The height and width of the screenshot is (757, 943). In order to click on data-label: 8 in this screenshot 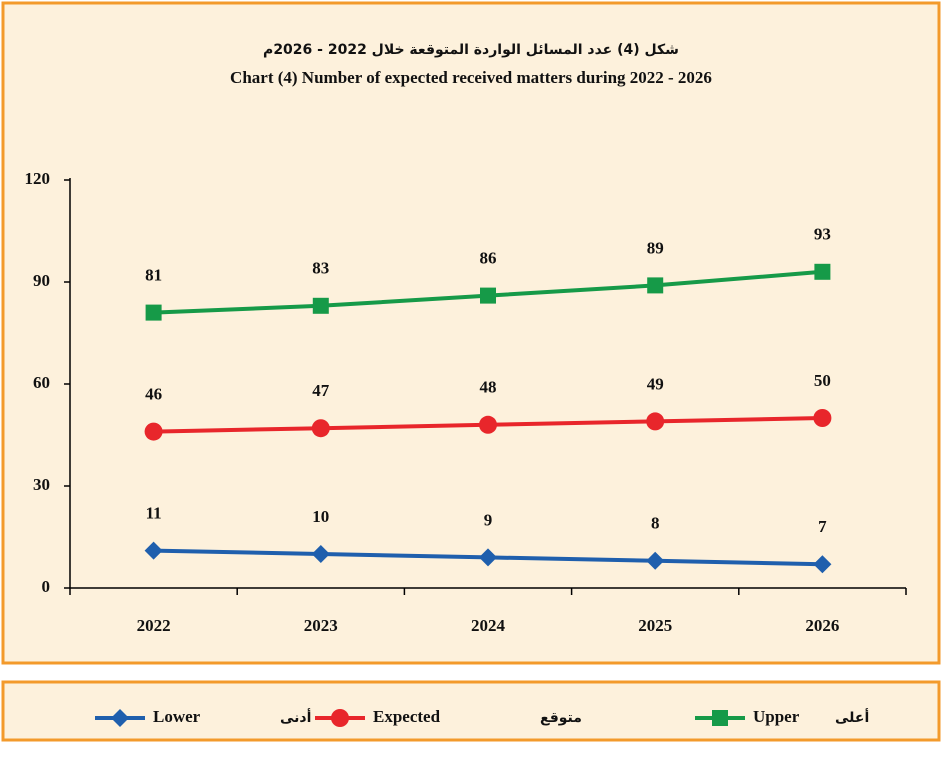, I will do `click(655, 523)`.